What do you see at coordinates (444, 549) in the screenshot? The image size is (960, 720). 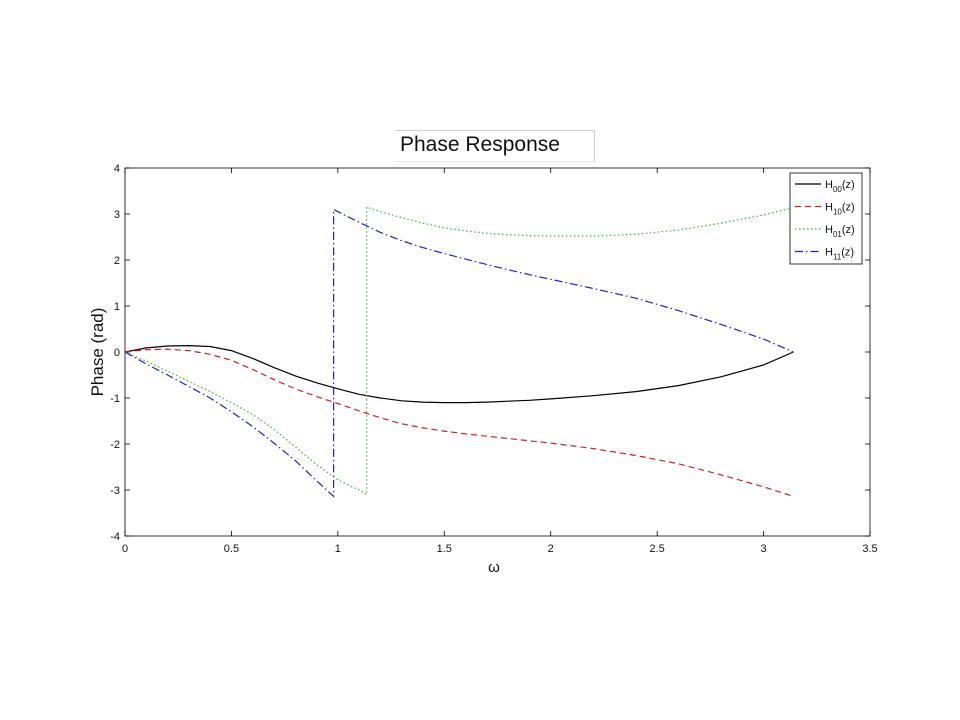 I see `x-tick-label: 1.5` at bounding box center [444, 549].